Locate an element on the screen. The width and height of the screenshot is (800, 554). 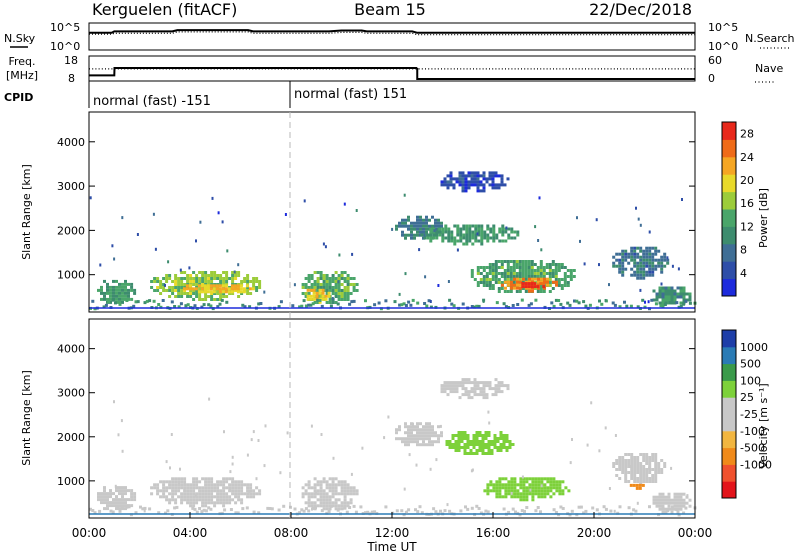
cpid-segment-1: normal (fast) -151 is located at coordinates (152, 101).